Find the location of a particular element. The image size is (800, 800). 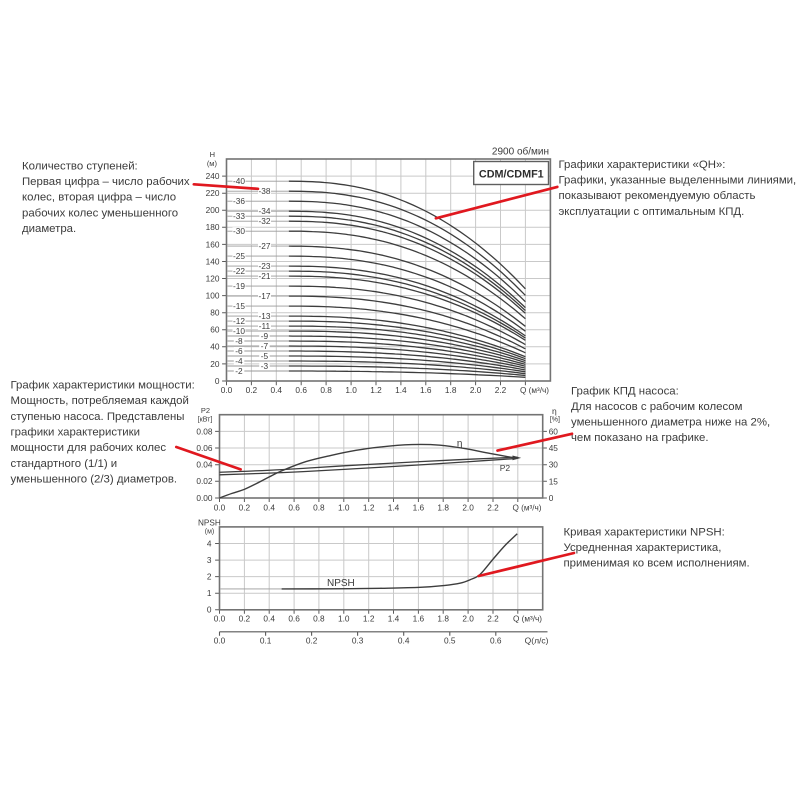

svg-text: 220 is located at coordinates (213, 193).